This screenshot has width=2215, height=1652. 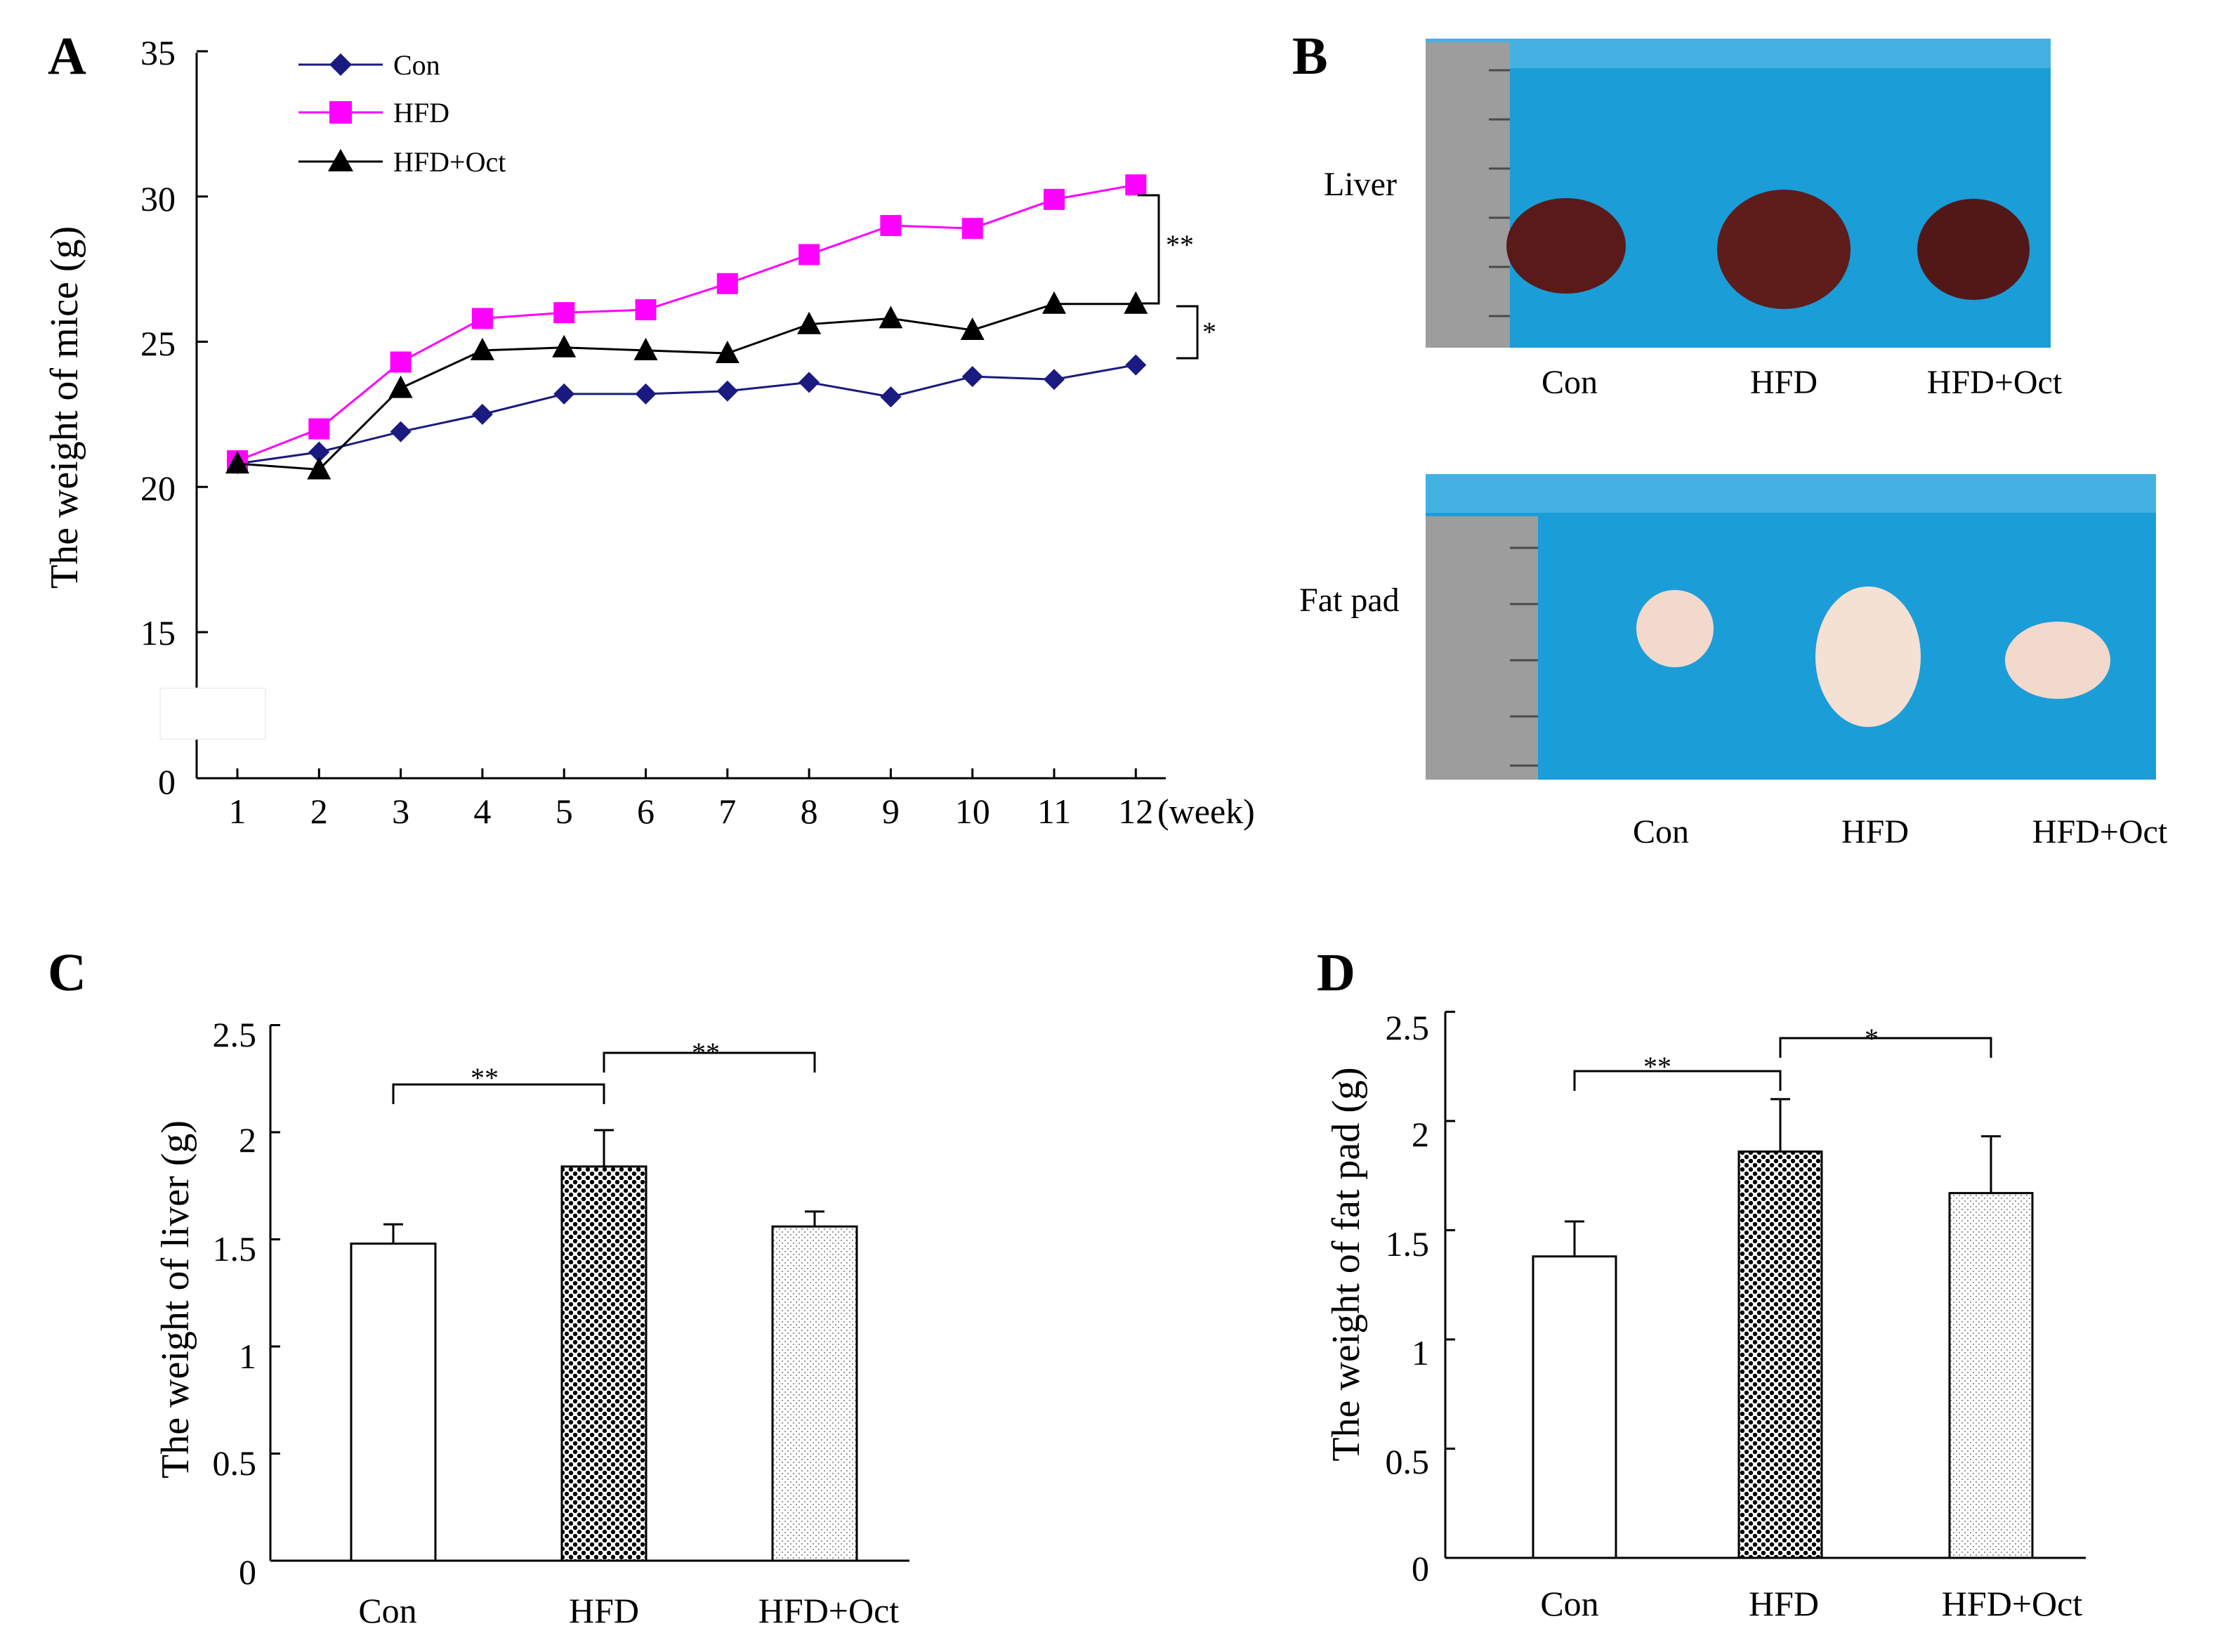 I want to click on panel-d-chart, so click(x=1765, y=1285).